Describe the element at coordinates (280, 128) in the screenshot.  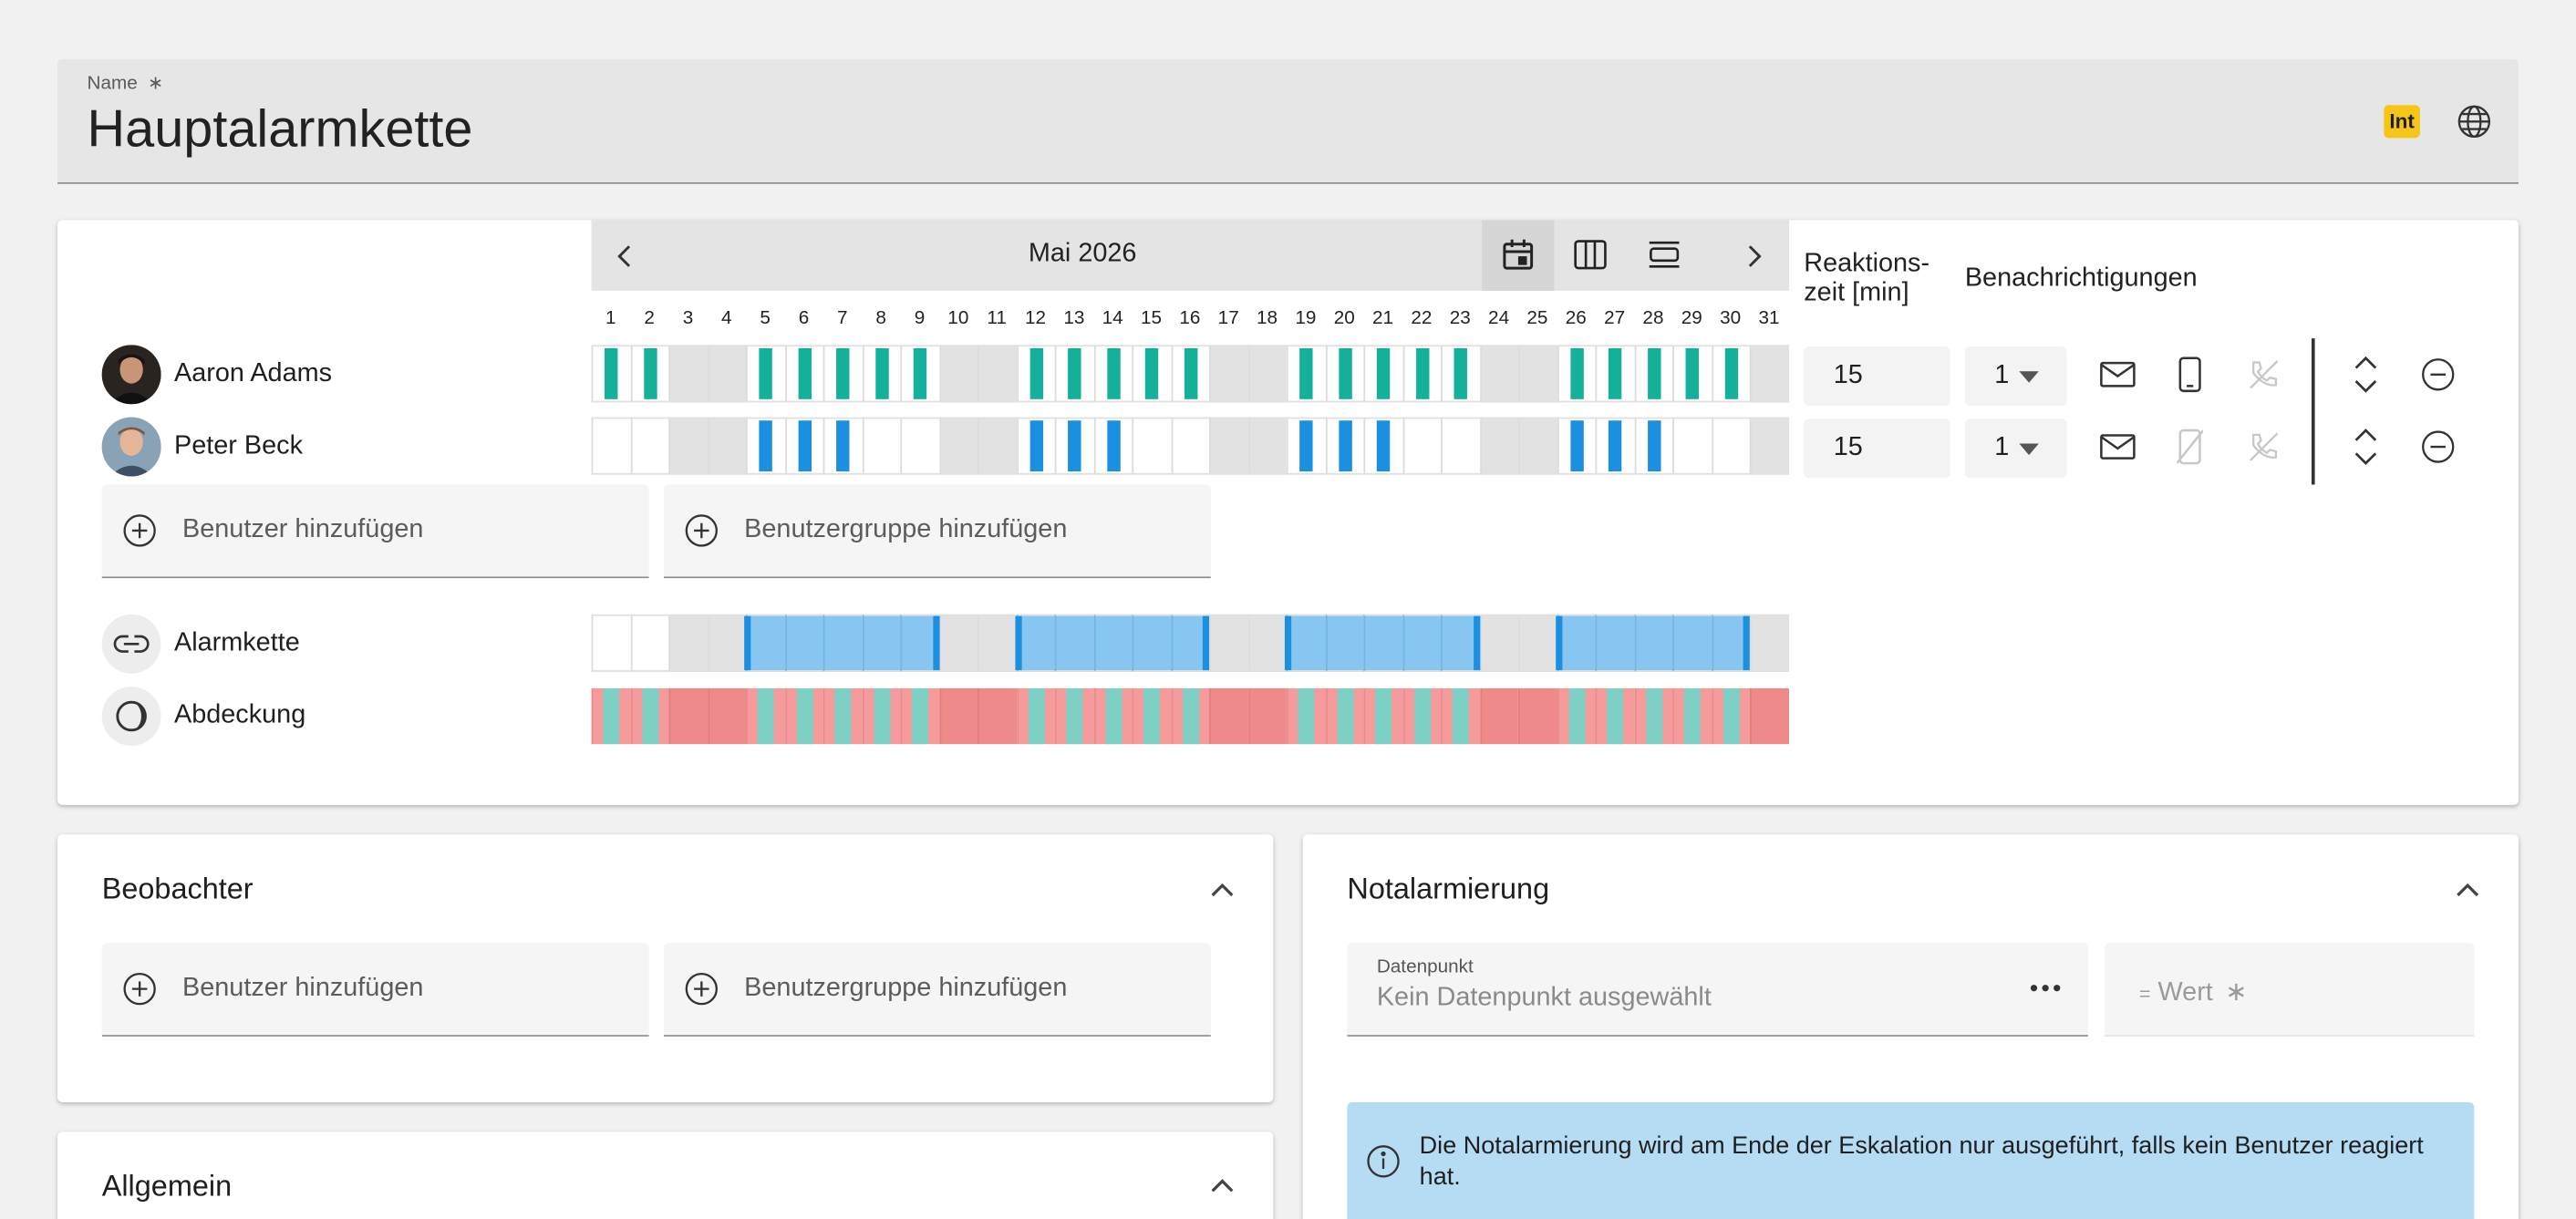
I see `name-value: Hauptalarmkette` at that location.